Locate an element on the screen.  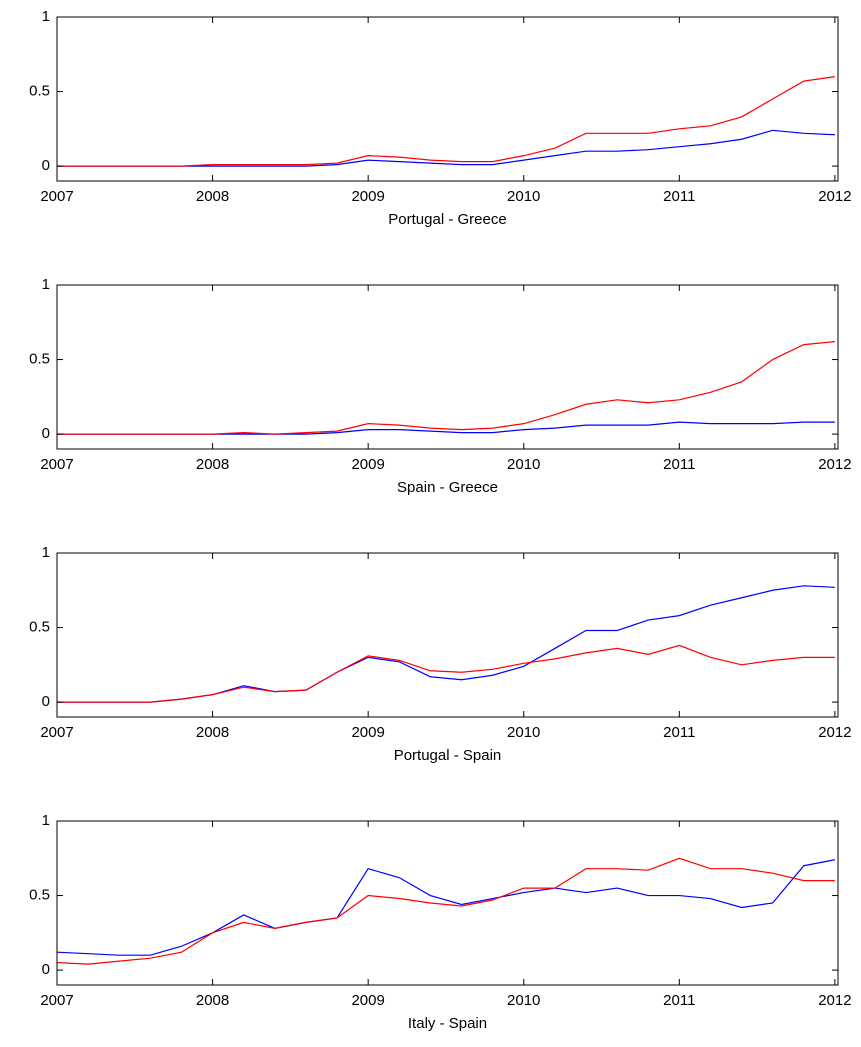
x-axis-label: Italy - Spain is located at coordinates (447, 1023).